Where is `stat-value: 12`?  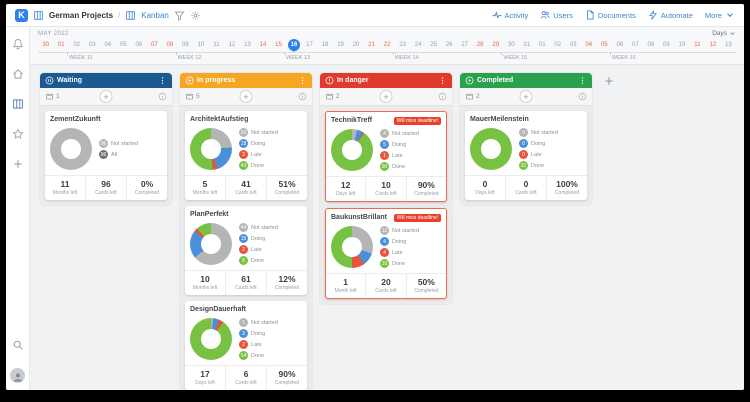
stat-value: 12 is located at coordinates (345, 185).